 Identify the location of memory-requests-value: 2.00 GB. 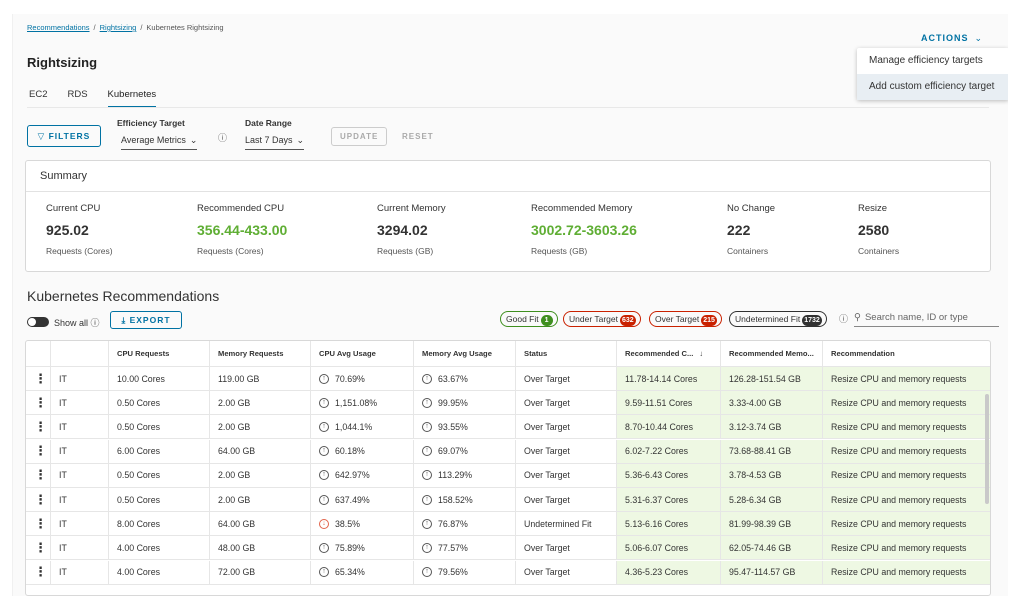
(234, 475).